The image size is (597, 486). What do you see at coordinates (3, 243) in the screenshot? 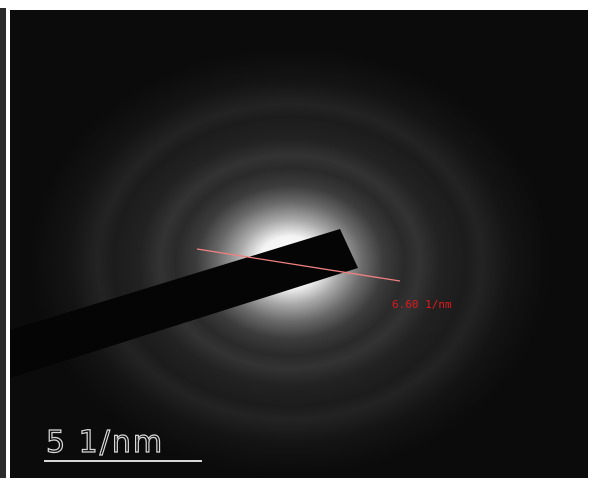
I see `left-strip` at bounding box center [3, 243].